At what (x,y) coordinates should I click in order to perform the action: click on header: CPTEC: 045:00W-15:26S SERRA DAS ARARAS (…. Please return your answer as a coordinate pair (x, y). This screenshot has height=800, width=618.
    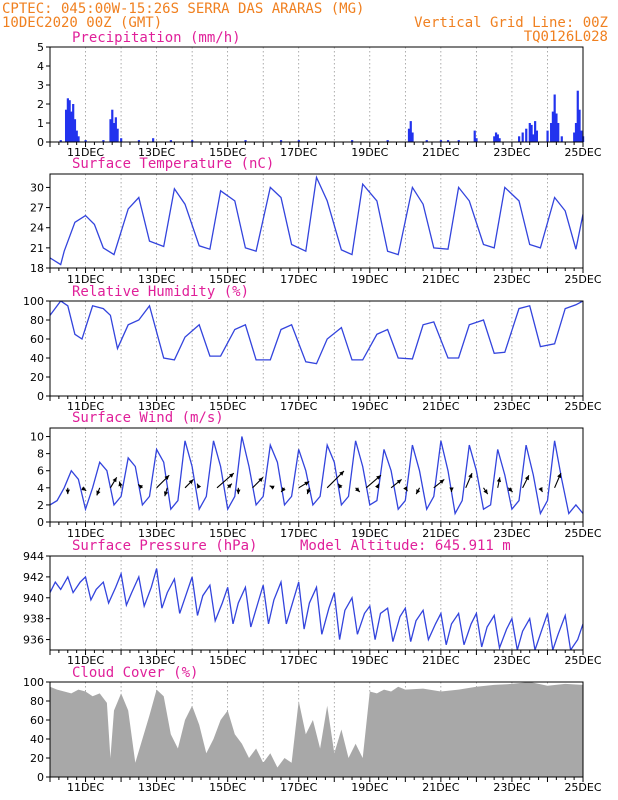
    Looking at the image, I should click on (305, 23).